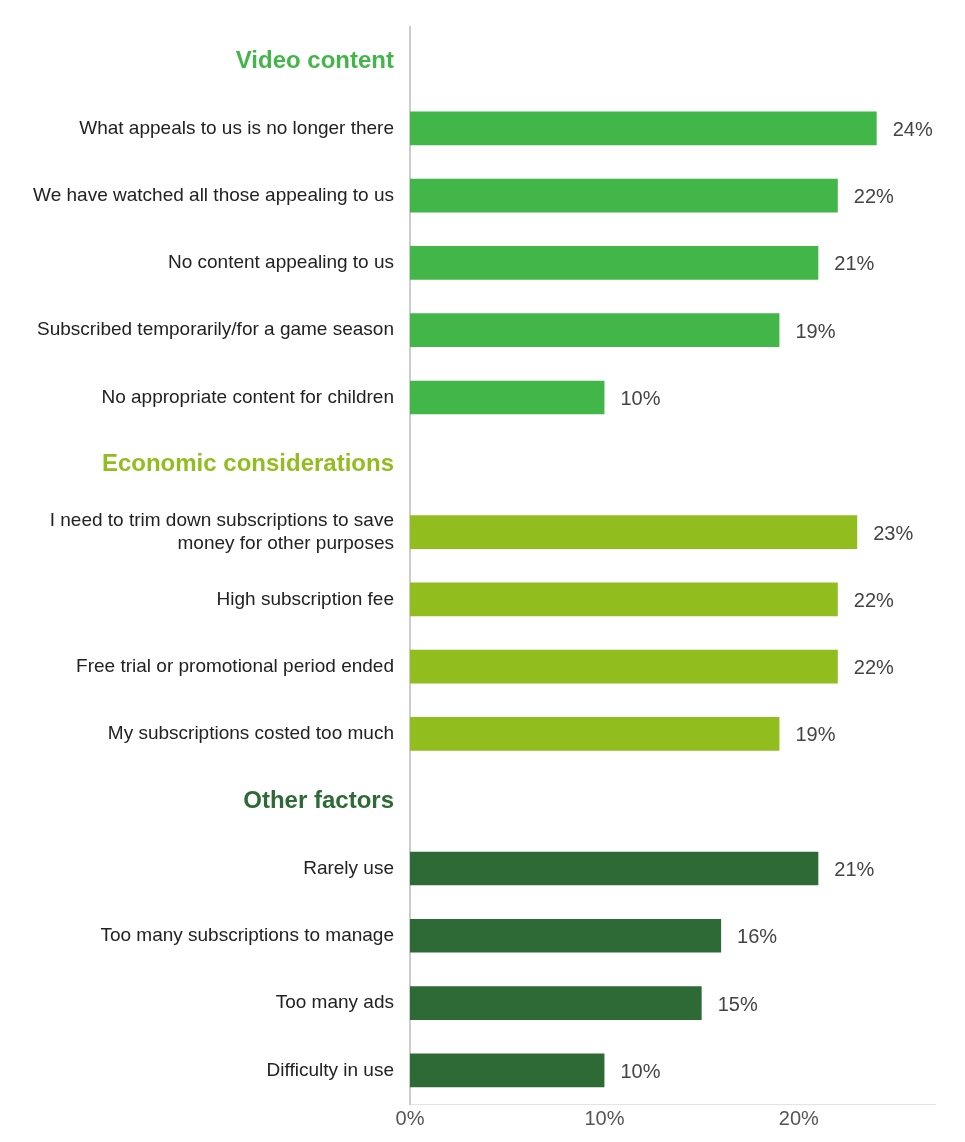 The image size is (965, 1142). What do you see at coordinates (334, 1002) in the screenshot?
I see `y-tick-label: Too many ads` at bounding box center [334, 1002].